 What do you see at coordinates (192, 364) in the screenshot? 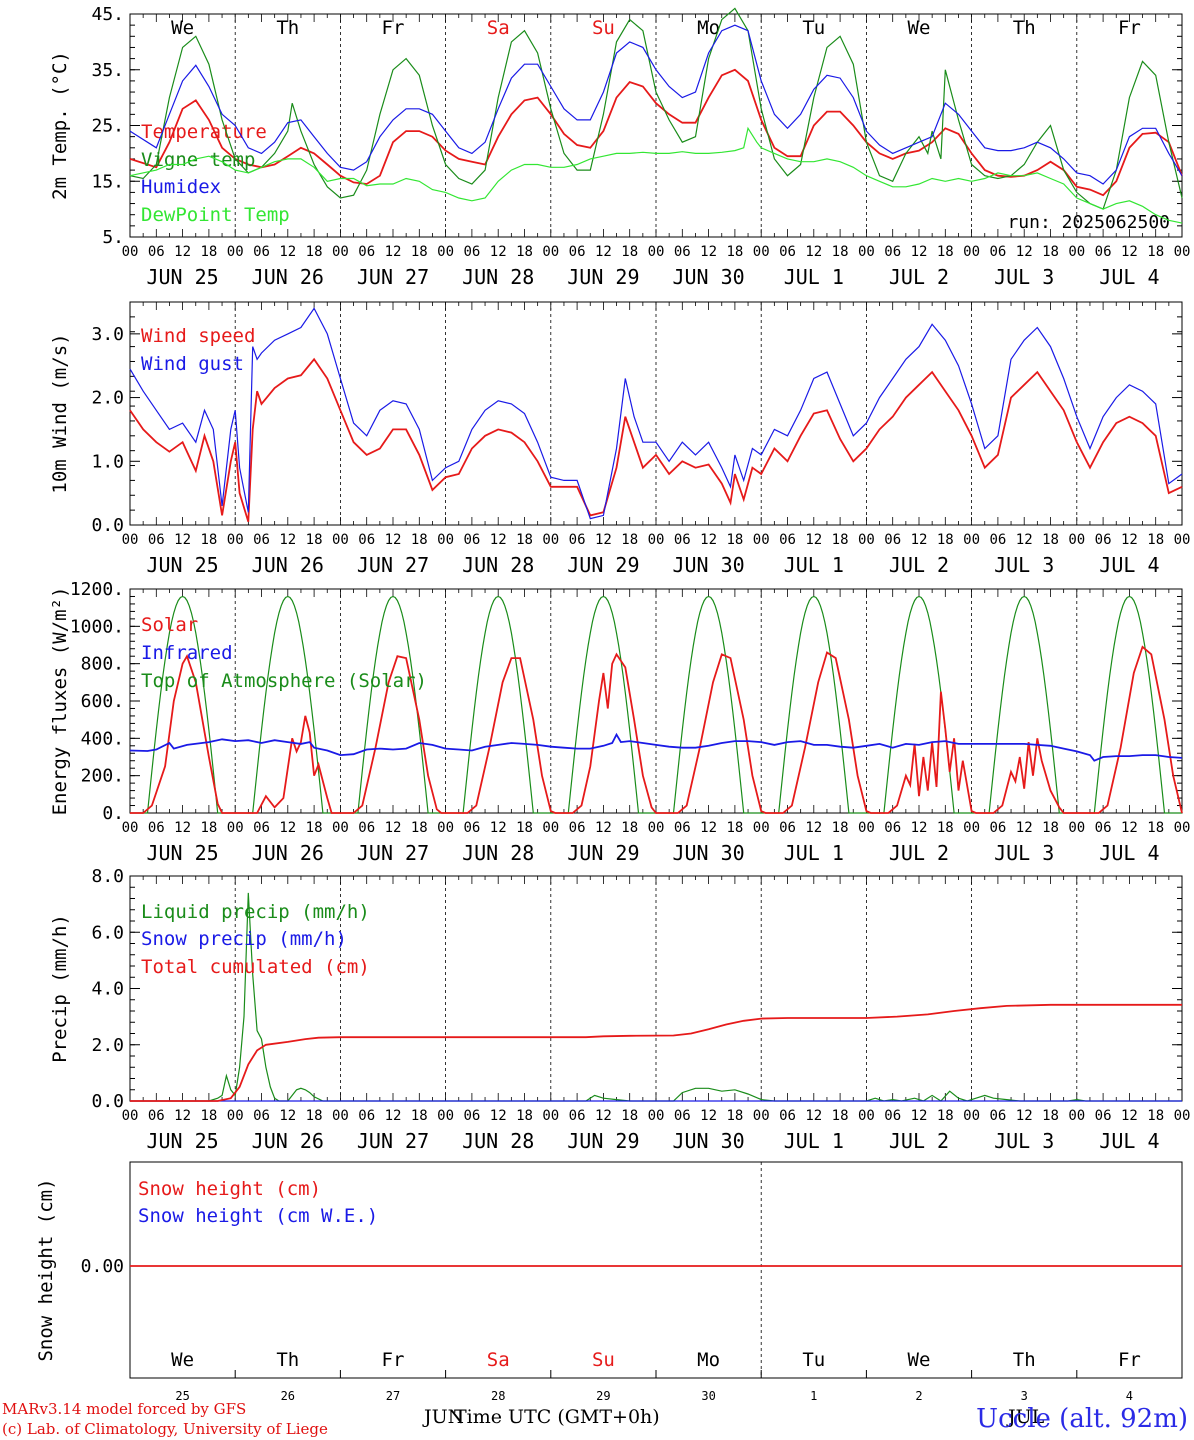
I see `legend-entry: Wind gust` at bounding box center [192, 364].